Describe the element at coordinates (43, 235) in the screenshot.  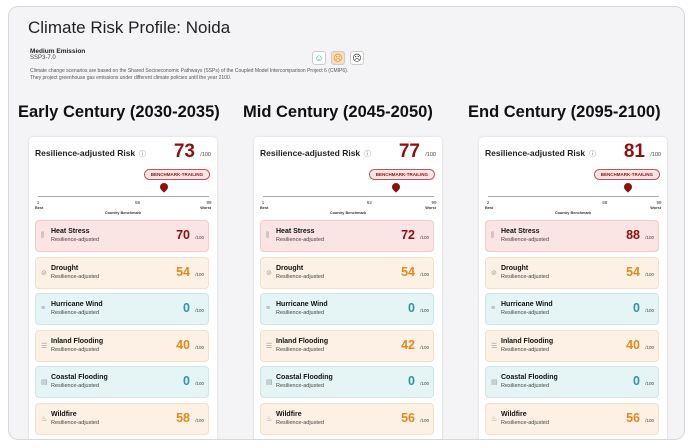
I see `thermometer-icon: ⫼` at that location.